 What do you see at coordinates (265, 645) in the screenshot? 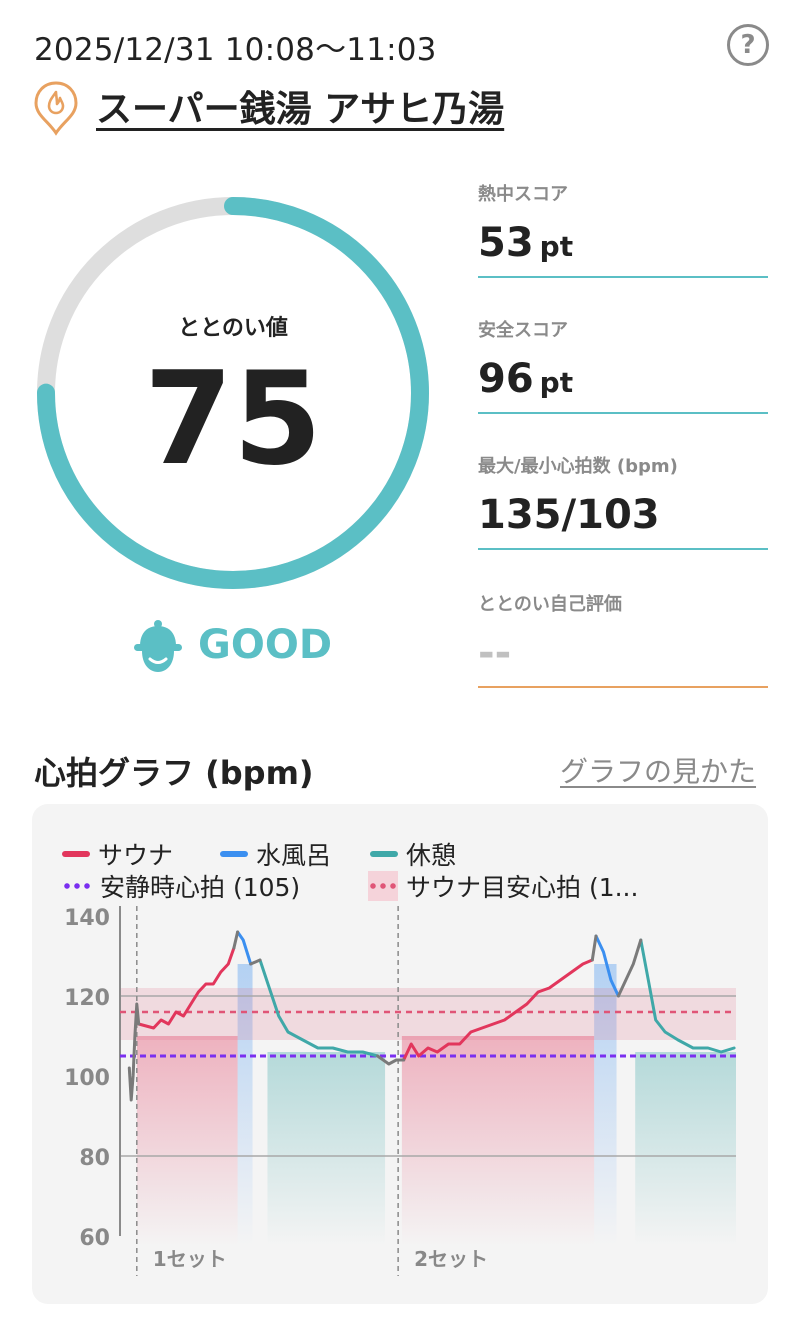
I see `rating-text: GOOD` at bounding box center [265, 645].